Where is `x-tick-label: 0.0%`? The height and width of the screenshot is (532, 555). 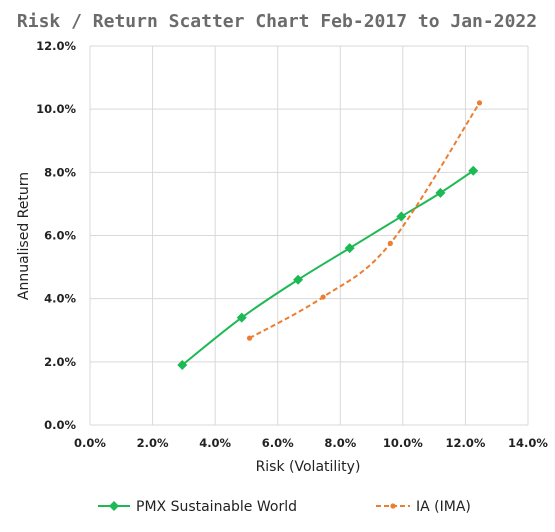
x-tick-label: 0.0% is located at coordinates (90, 443).